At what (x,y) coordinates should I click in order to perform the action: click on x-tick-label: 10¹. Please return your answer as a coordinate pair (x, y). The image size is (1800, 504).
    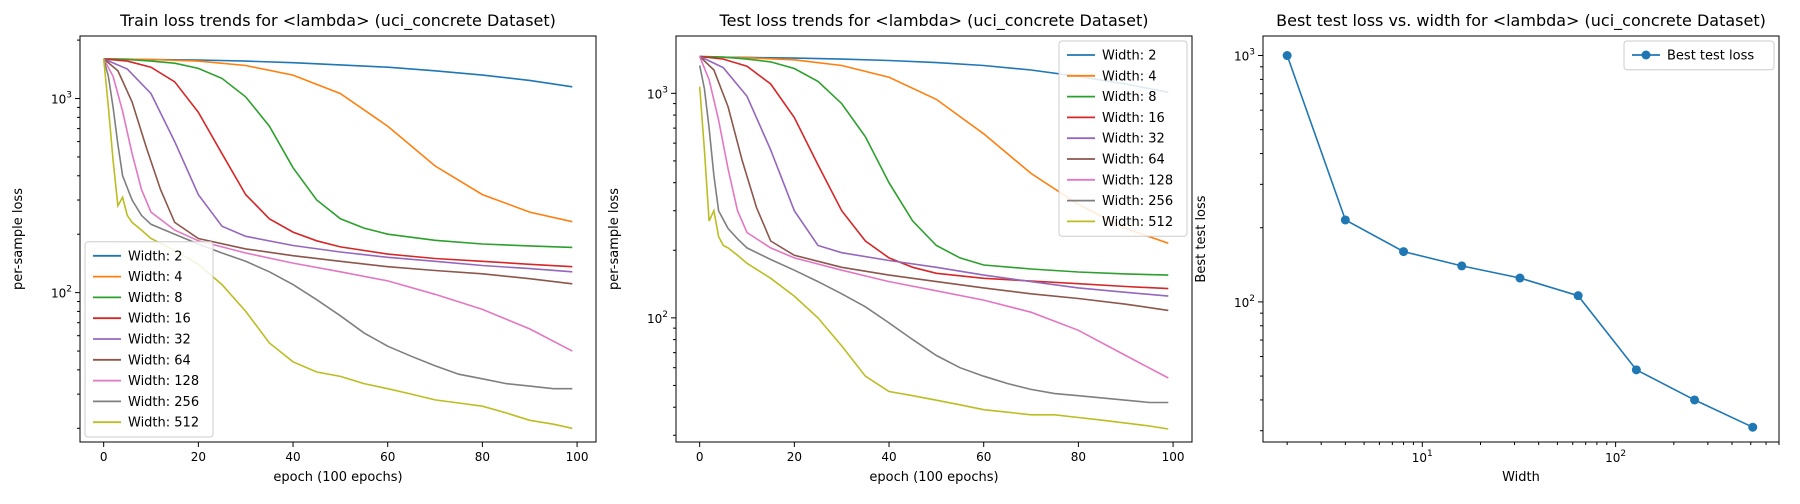
    Looking at the image, I should click on (1422, 457).